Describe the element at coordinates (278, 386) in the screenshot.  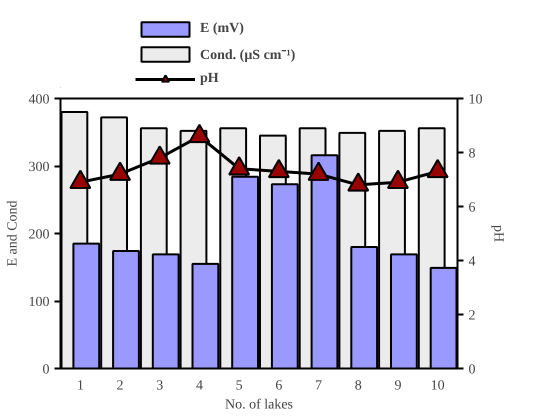
I see `x-tick-label: 6` at that location.